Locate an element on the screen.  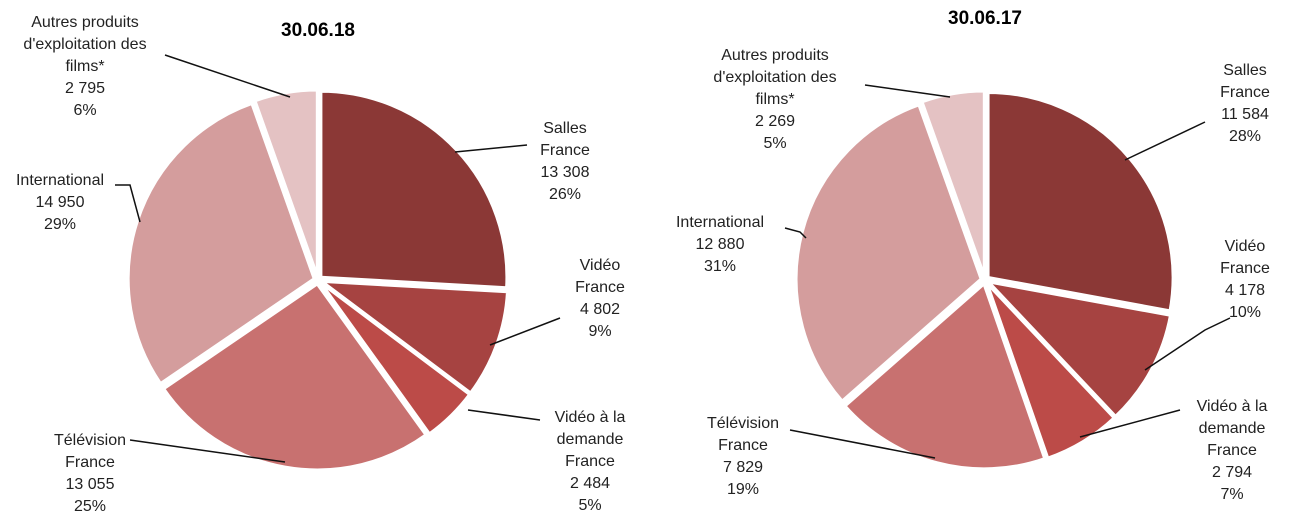
value-label: 13 055 is located at coordinates (90, 484).